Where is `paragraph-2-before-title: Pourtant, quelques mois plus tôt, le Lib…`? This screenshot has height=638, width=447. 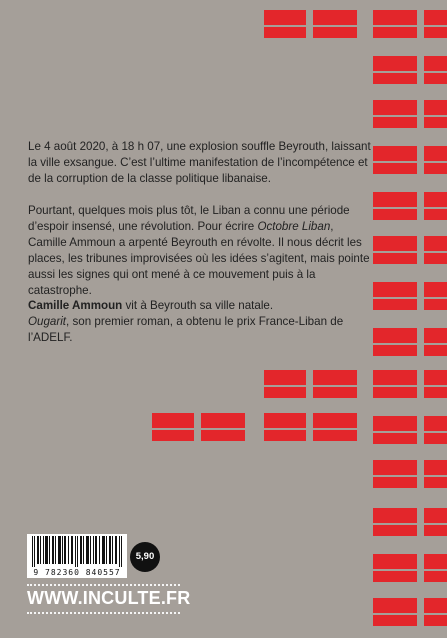
paragraph-2-before-title: Pourtant, quelques mois plus tôt, le Lib… is located at coordinates (189, 218).